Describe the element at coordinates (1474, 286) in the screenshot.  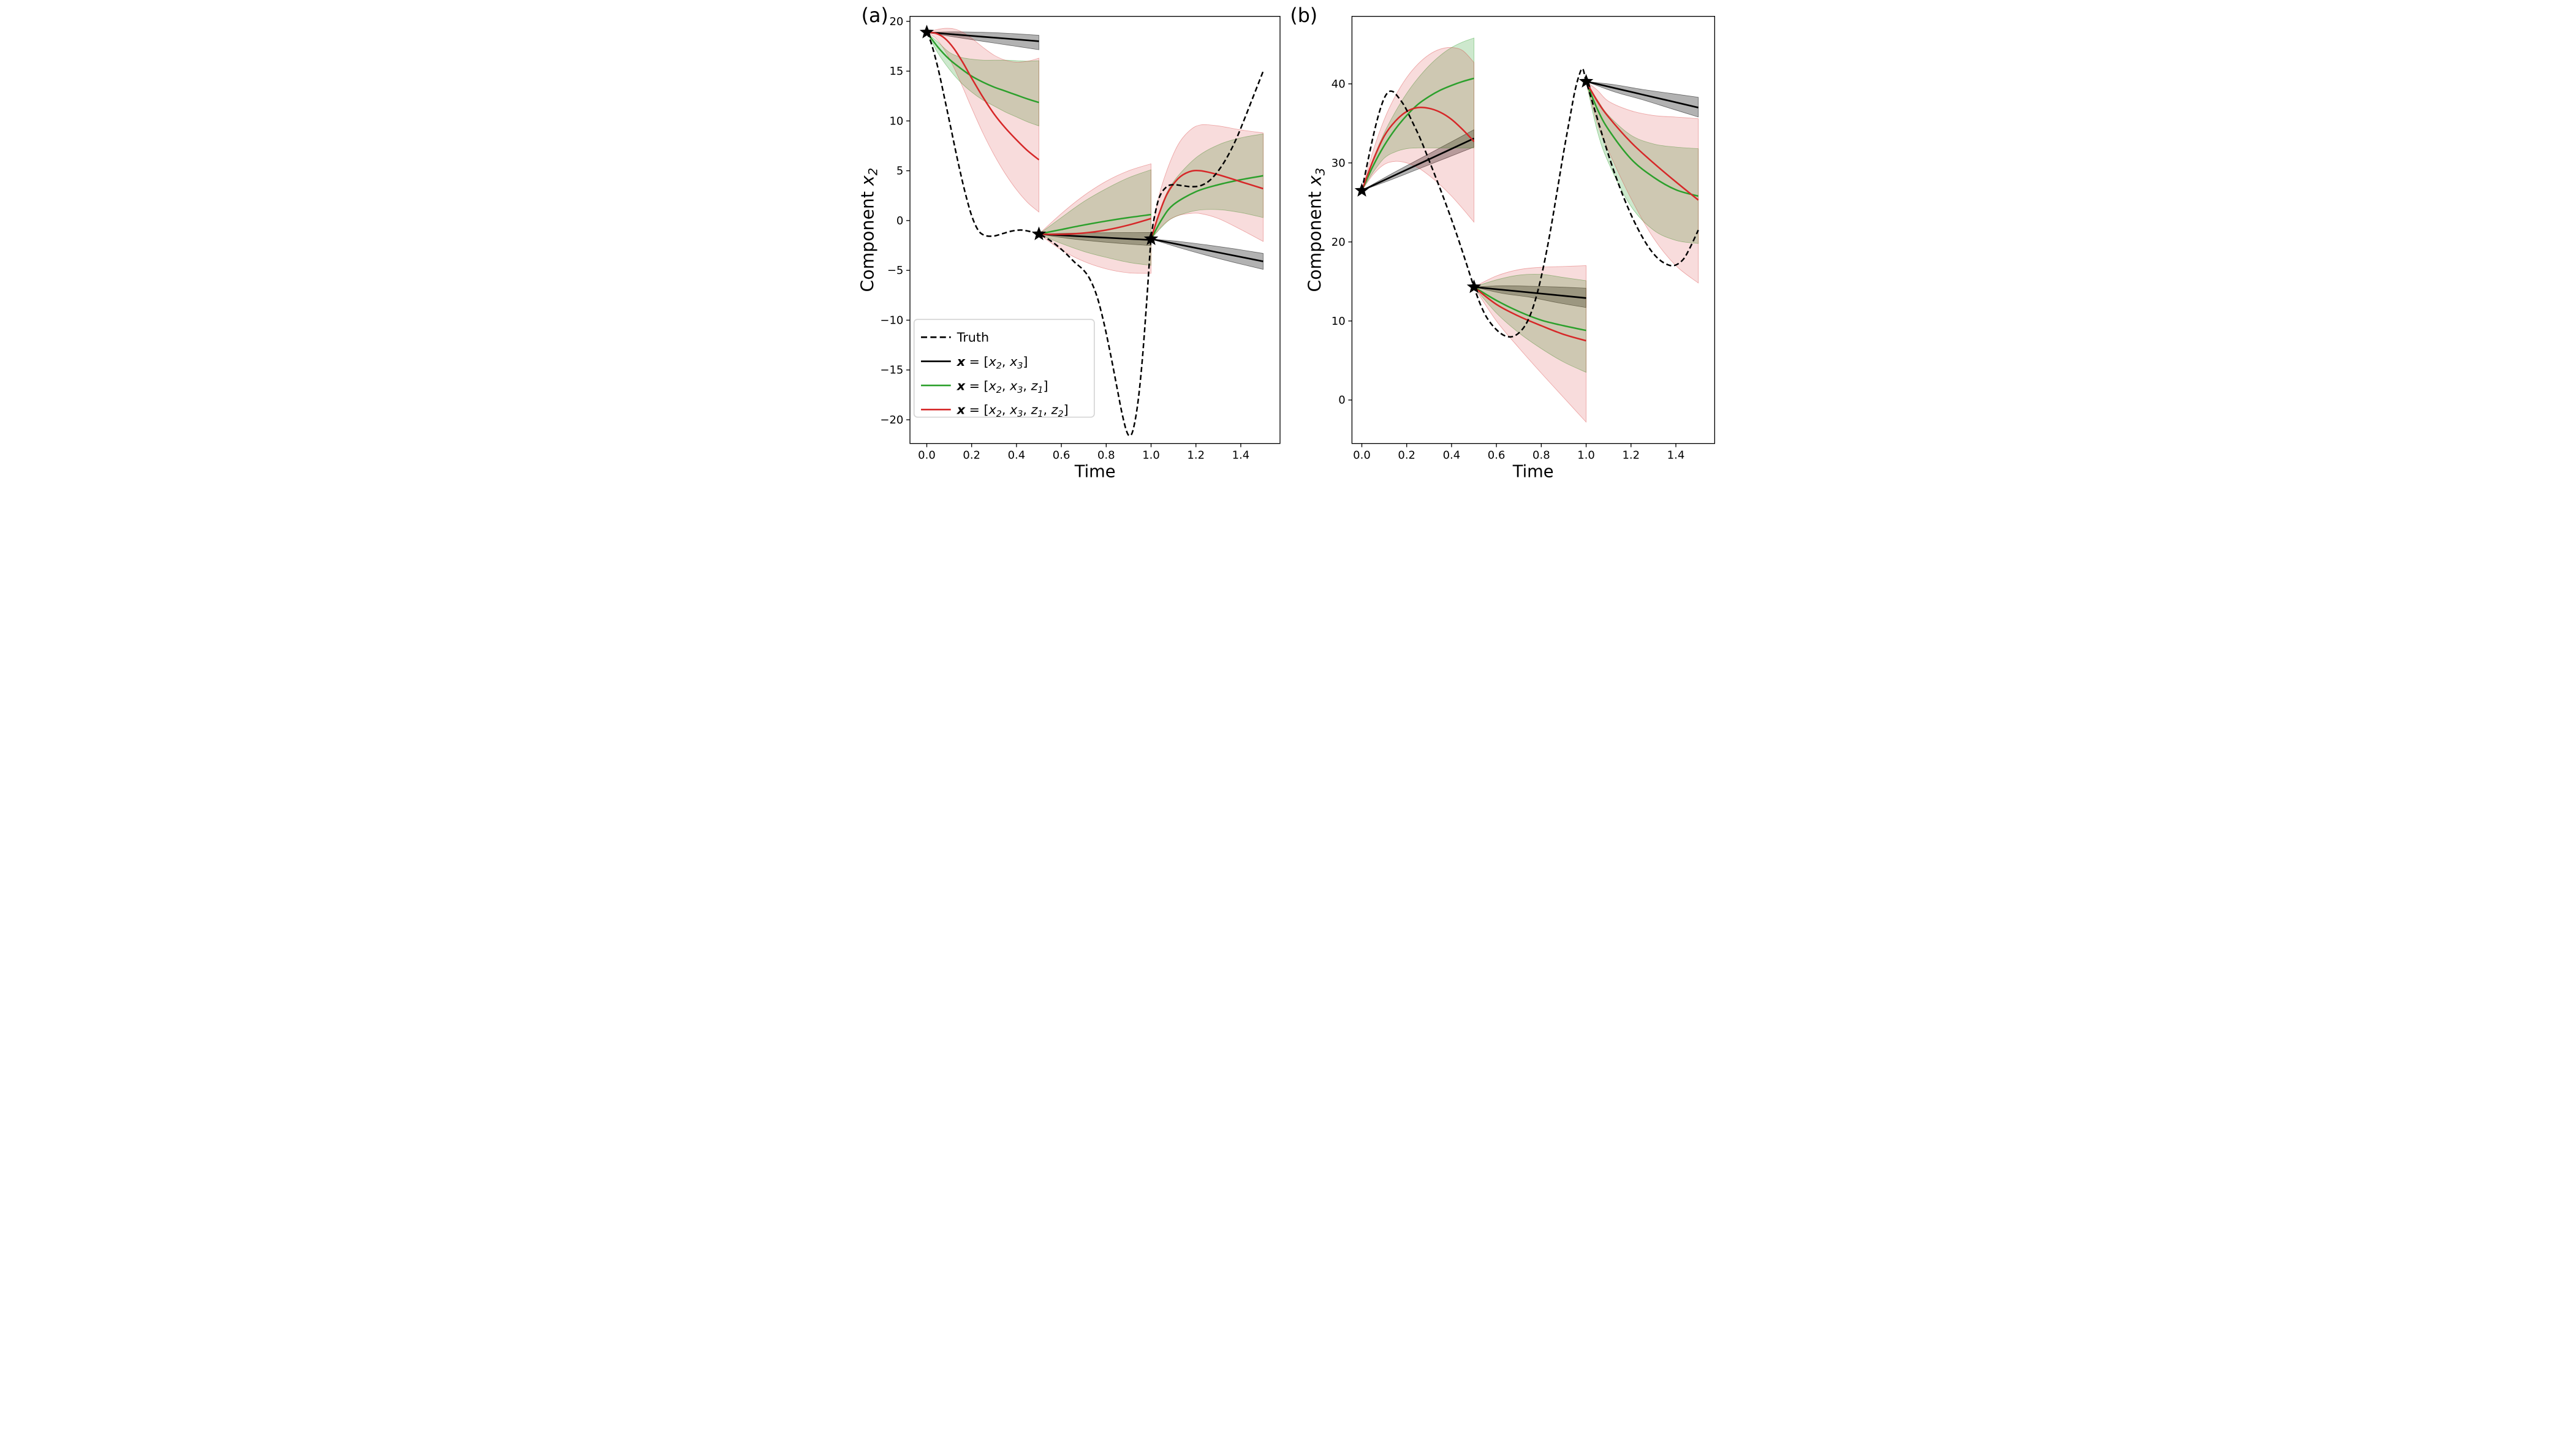
I see `star-marker-b2` at that location.